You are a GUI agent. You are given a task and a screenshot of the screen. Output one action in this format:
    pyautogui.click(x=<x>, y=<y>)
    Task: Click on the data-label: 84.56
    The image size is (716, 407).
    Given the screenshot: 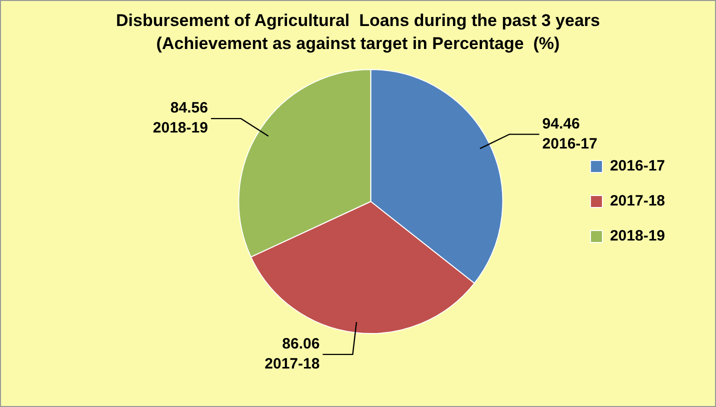 What is the action you would take?
    pyautogui.click(x=189, y=108)
    